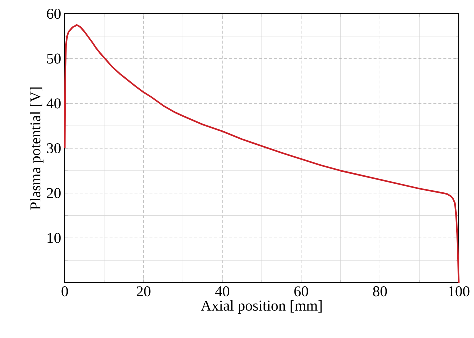 This screenshot has width=474, height=338. Describe the element at coordinates (143, 291) in the screenshot. I see `x-tick-label: 20` at that location.